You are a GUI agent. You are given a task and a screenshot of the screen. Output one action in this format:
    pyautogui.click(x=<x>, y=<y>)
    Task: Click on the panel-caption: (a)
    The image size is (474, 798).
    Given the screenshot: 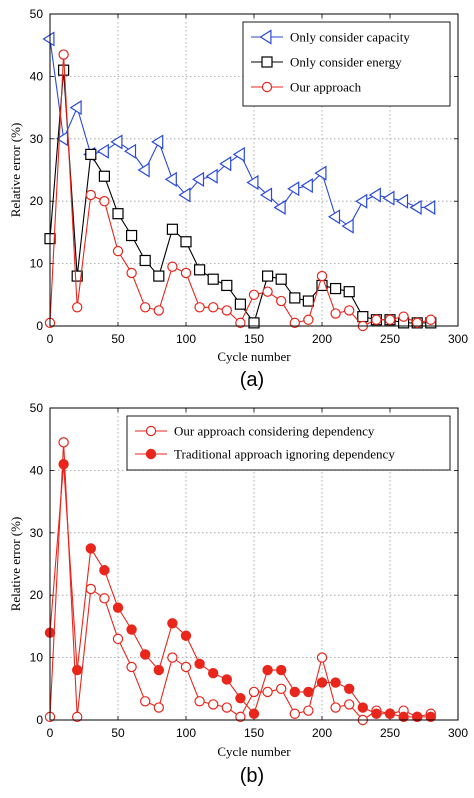 What is the action you would take?
    pyautogui.click(x=252, y=380)
    